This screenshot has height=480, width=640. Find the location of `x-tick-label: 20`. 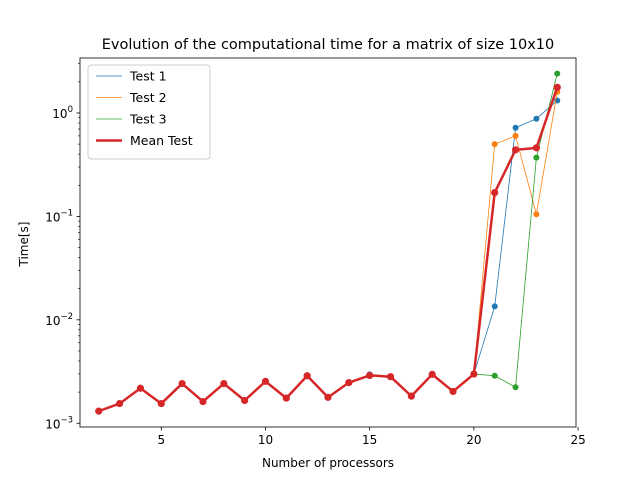

x-tick-label: 20 is located at coordinates (473, 440).